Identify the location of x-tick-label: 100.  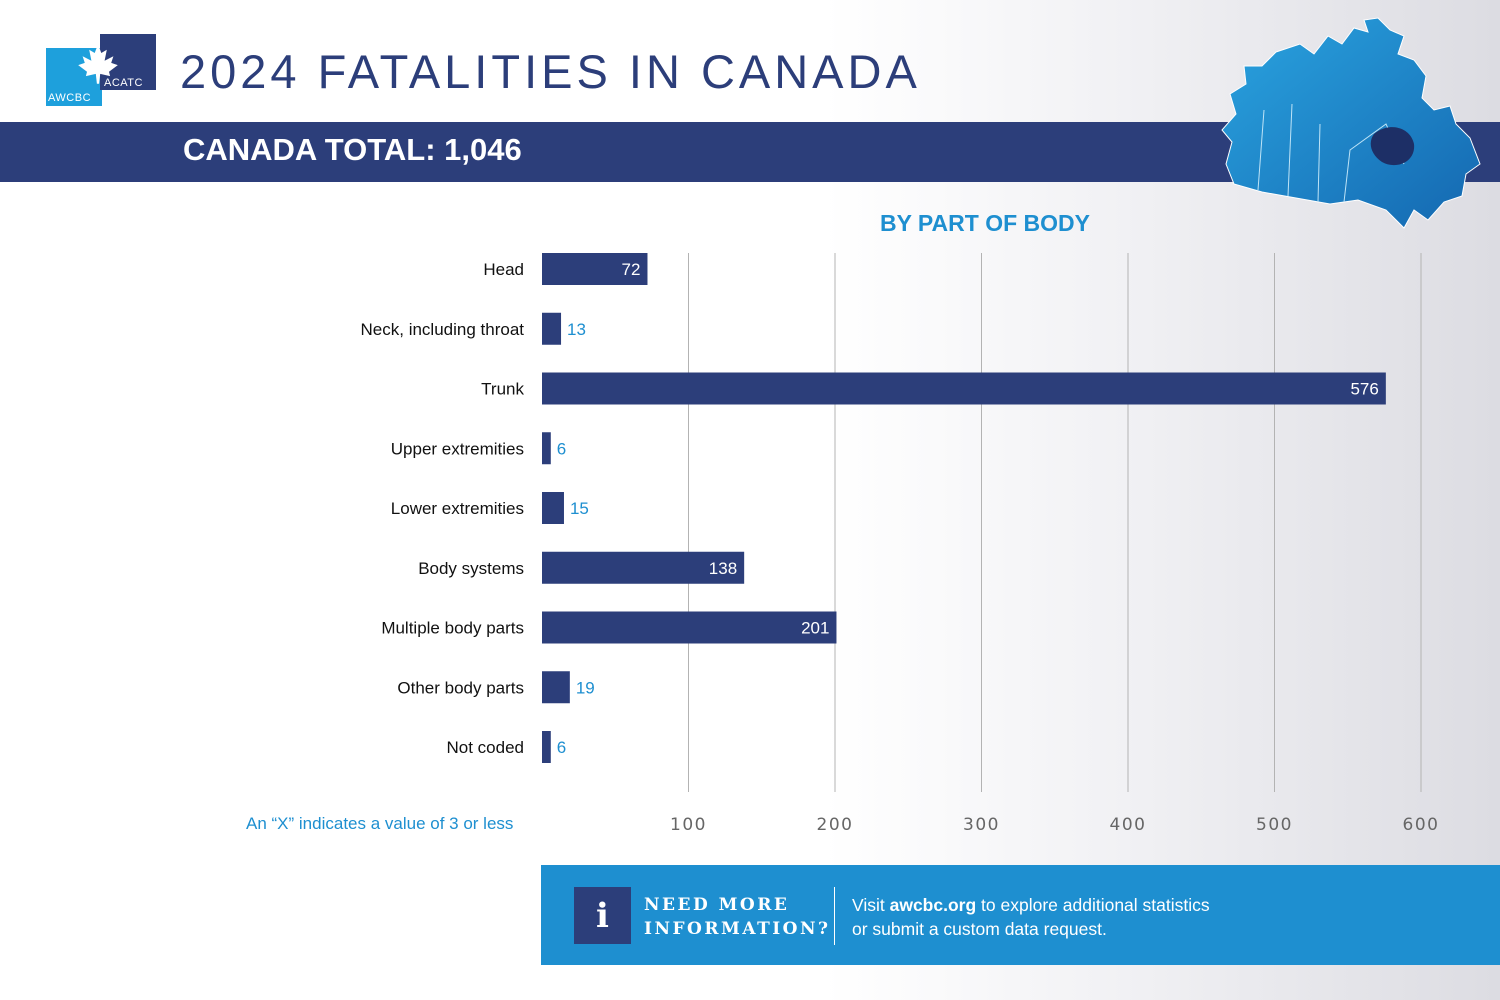
(688, 825).